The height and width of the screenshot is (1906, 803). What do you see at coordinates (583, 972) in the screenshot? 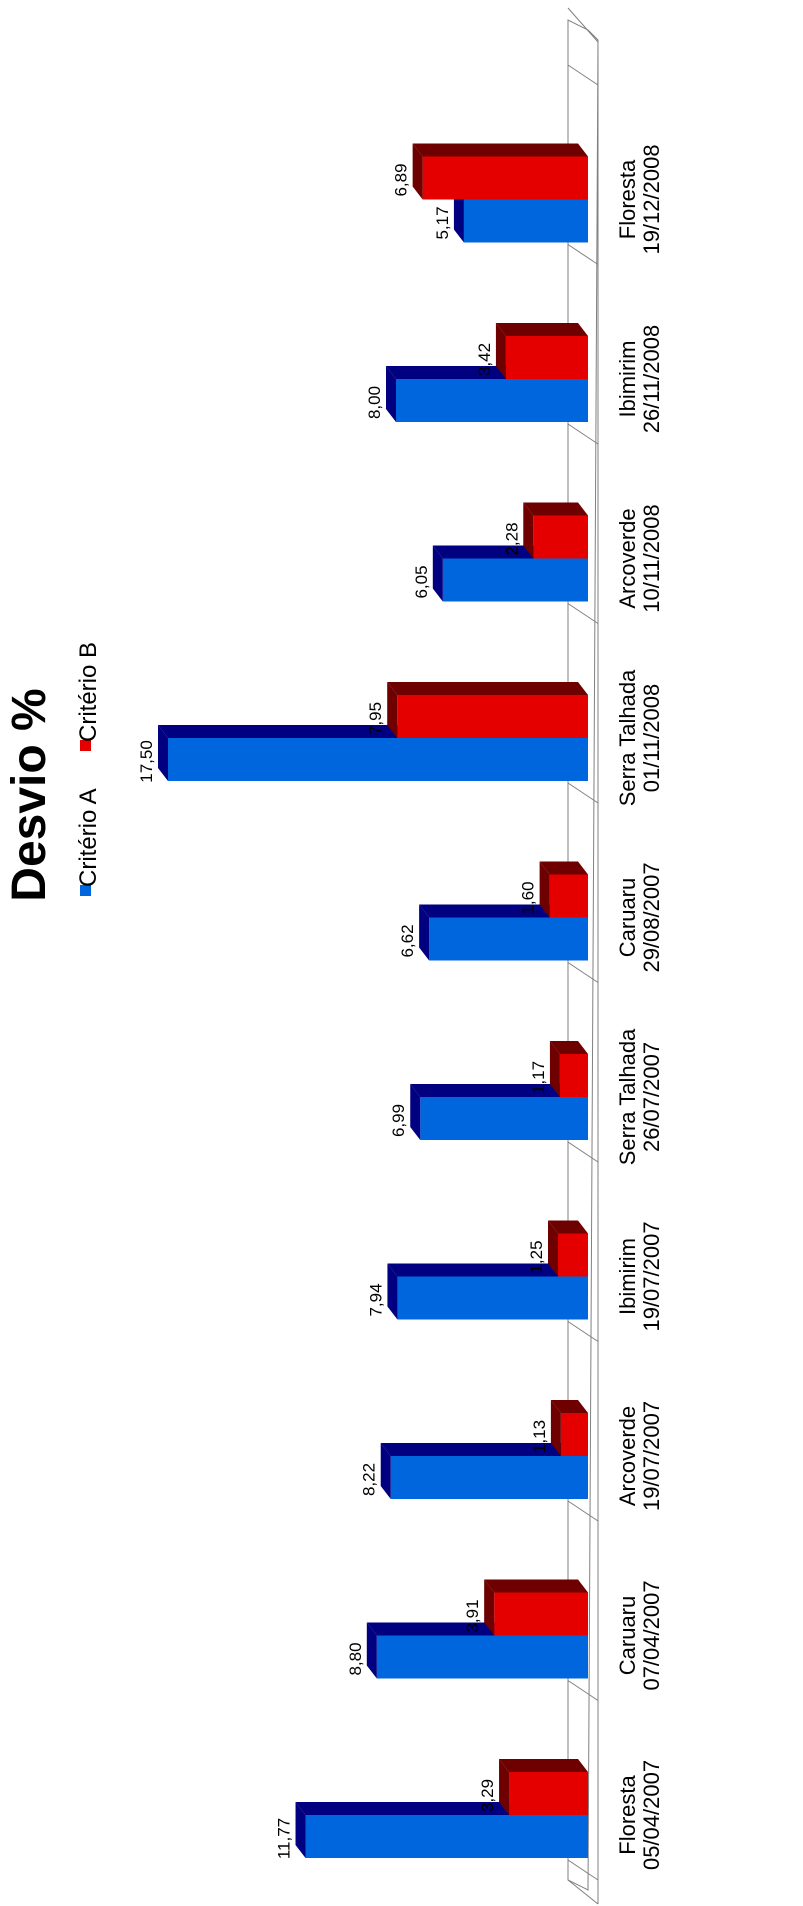
I see `chart-gridlines` at bounding box center [583, 972].